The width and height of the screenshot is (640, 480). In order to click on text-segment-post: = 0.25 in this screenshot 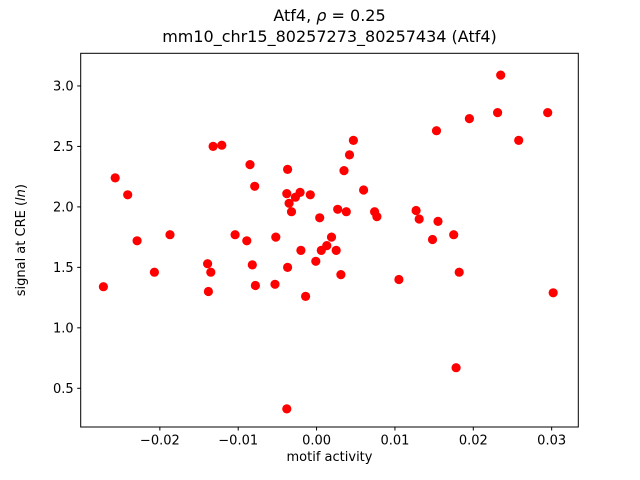, I will do `click(355, 15)`.